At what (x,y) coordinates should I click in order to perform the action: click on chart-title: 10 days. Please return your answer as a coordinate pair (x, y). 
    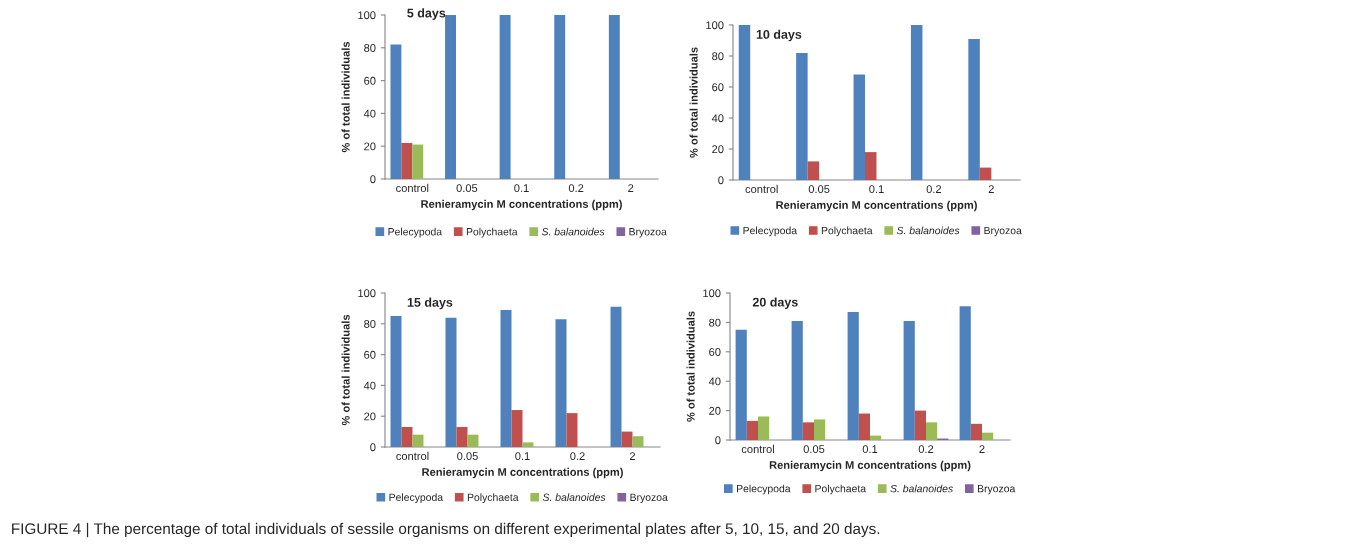
    Looking at the image, I should click on (779, 35).